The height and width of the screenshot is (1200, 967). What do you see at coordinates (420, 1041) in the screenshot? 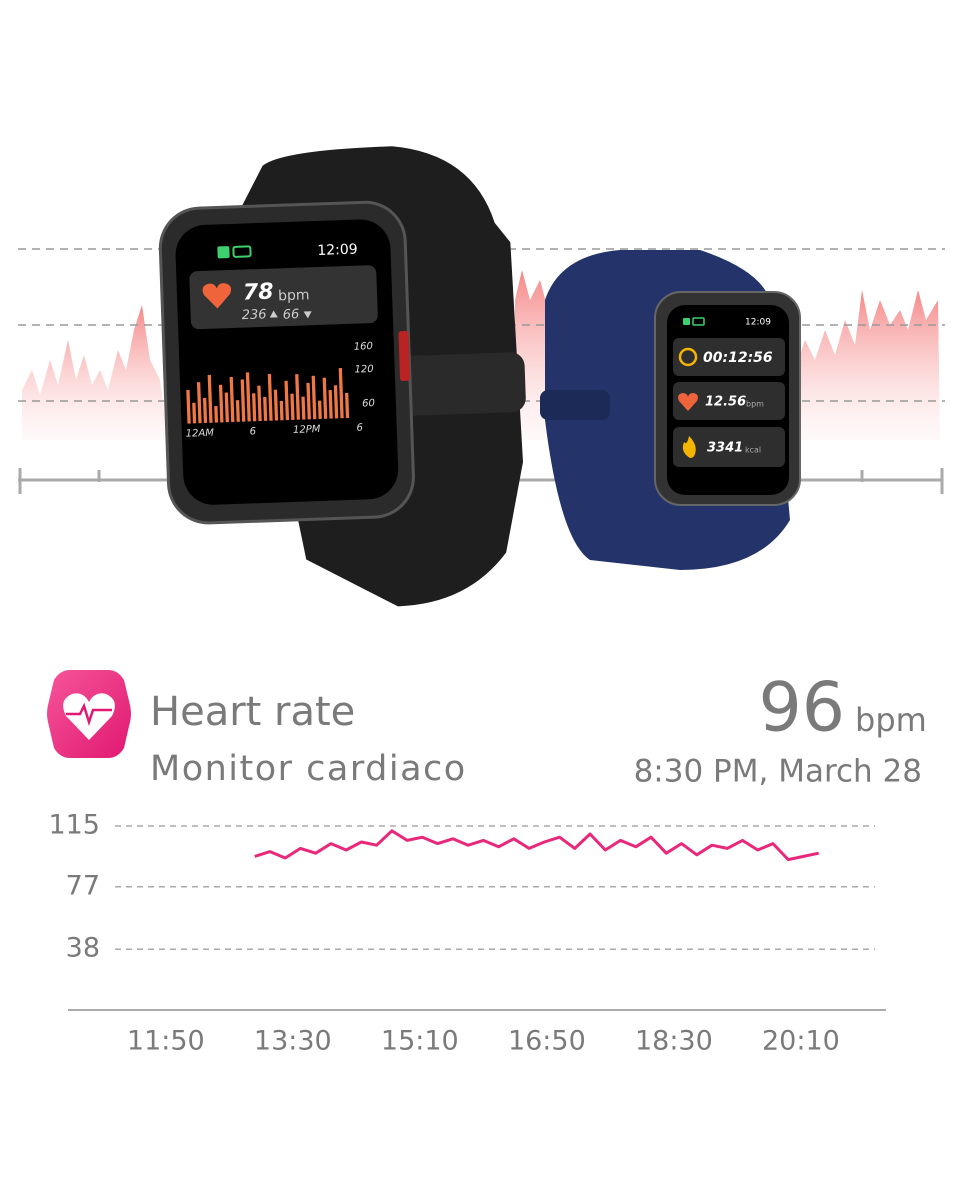
I see `x-tick-label: 15:10` at bounding box center [420, 1041].